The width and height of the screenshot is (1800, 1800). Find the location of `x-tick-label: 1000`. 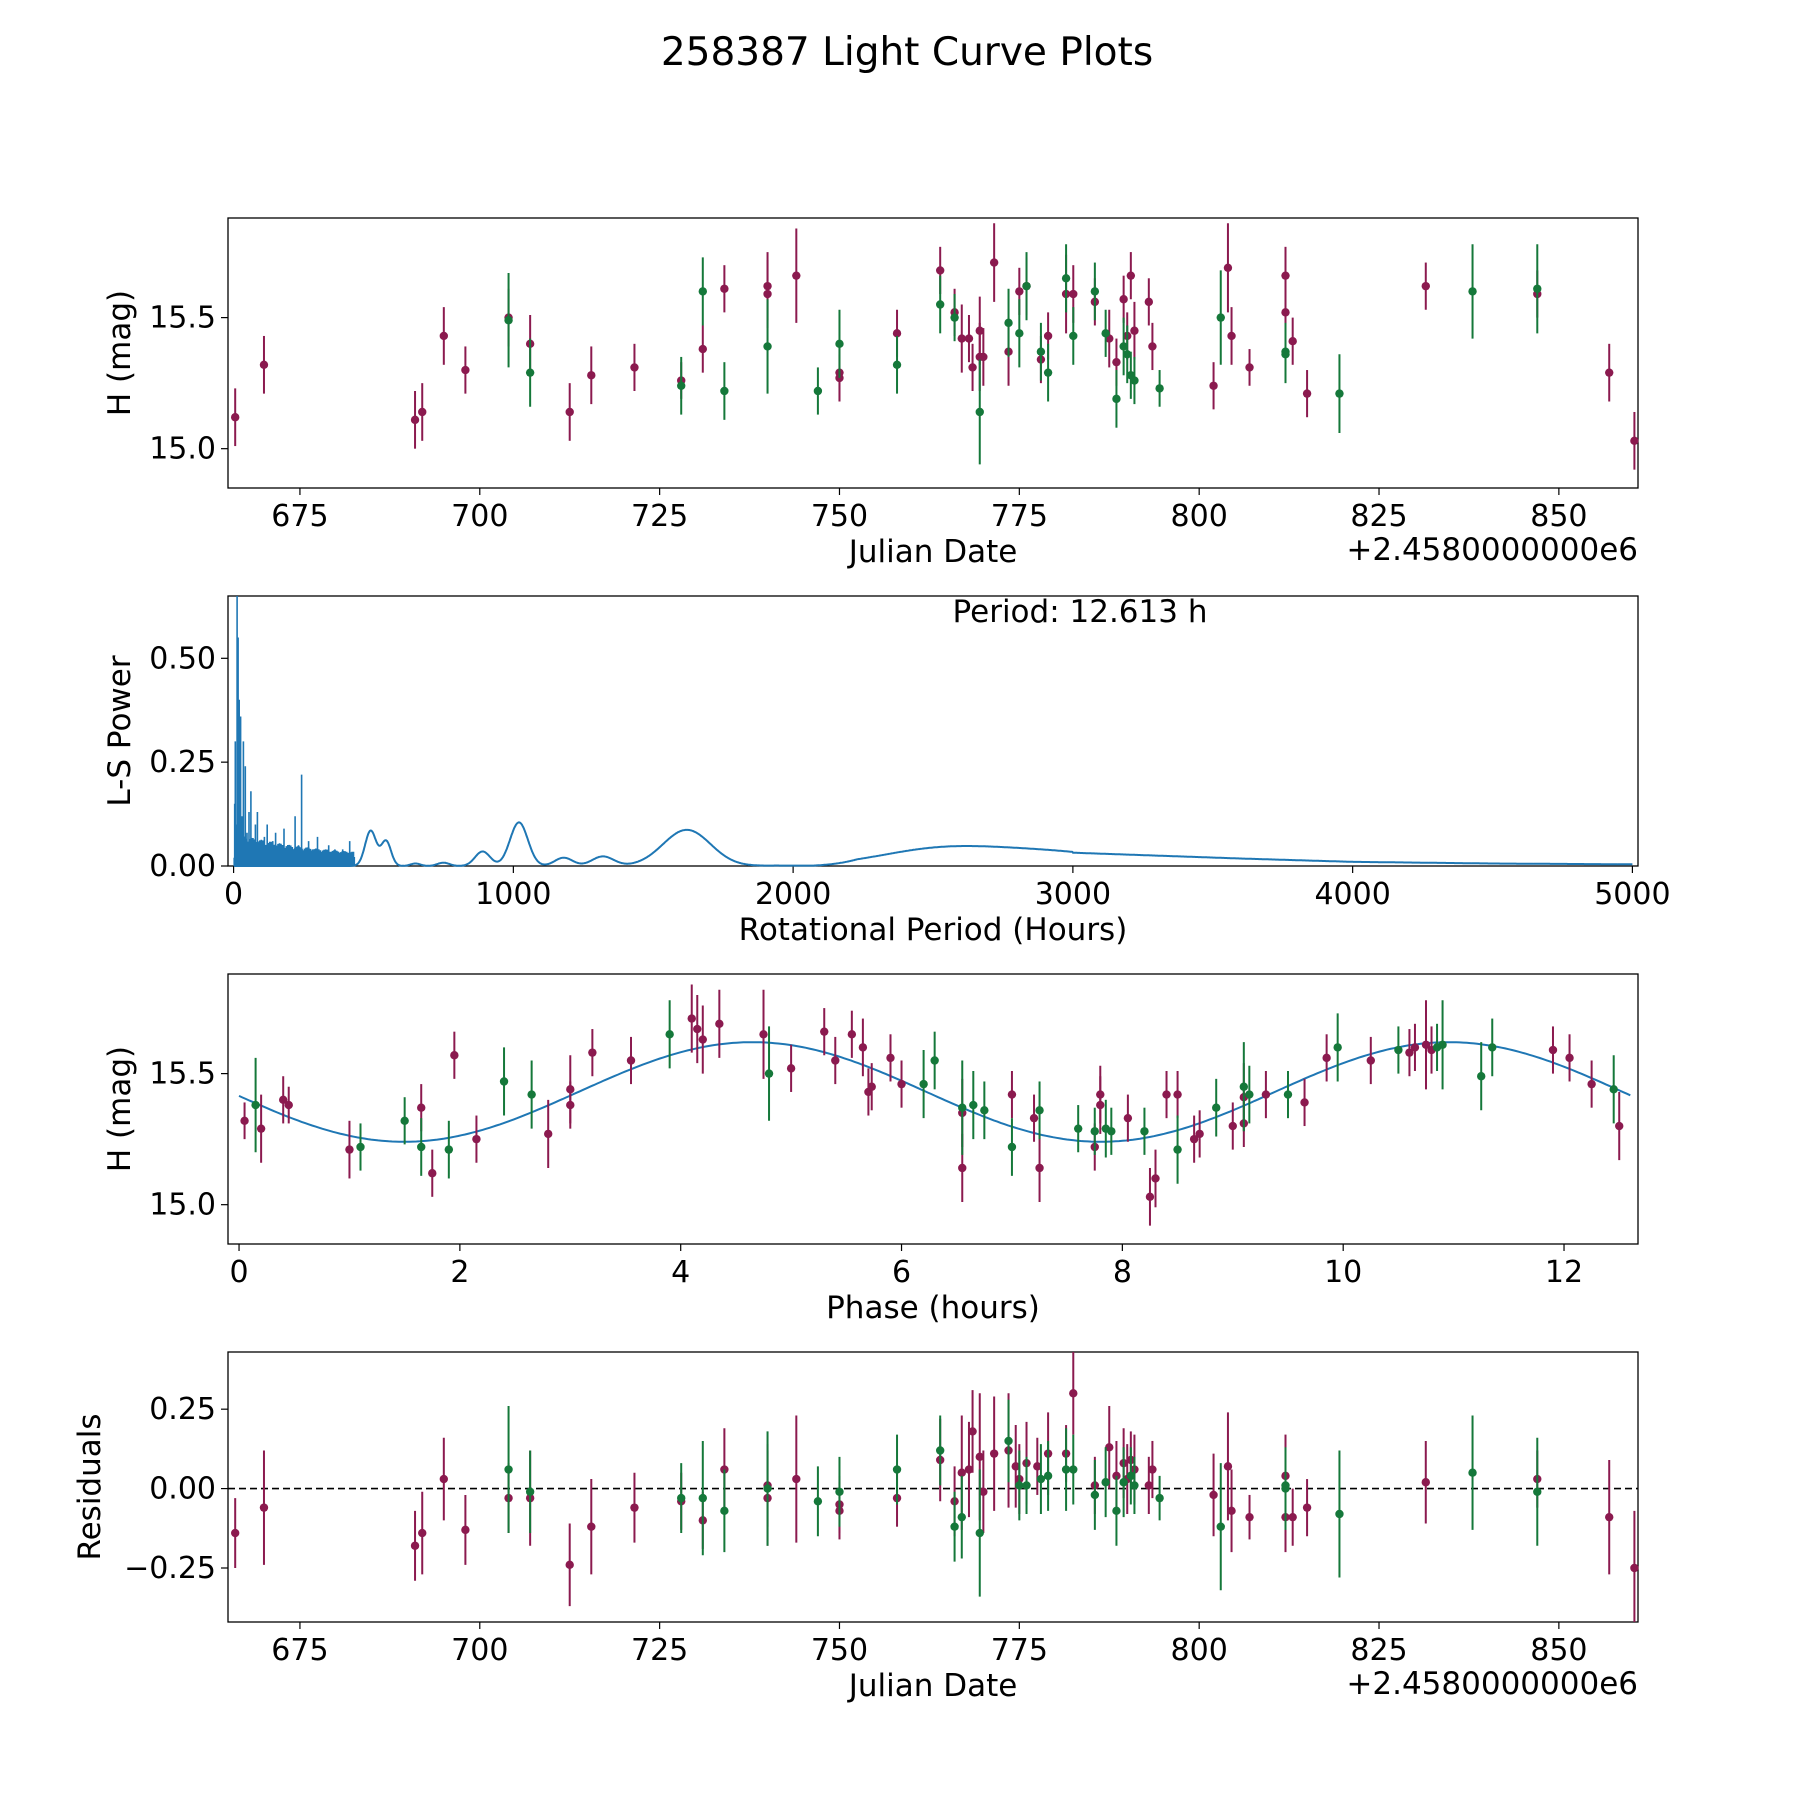

x-tick-label: 1000 is located at coordinates (513, 894).